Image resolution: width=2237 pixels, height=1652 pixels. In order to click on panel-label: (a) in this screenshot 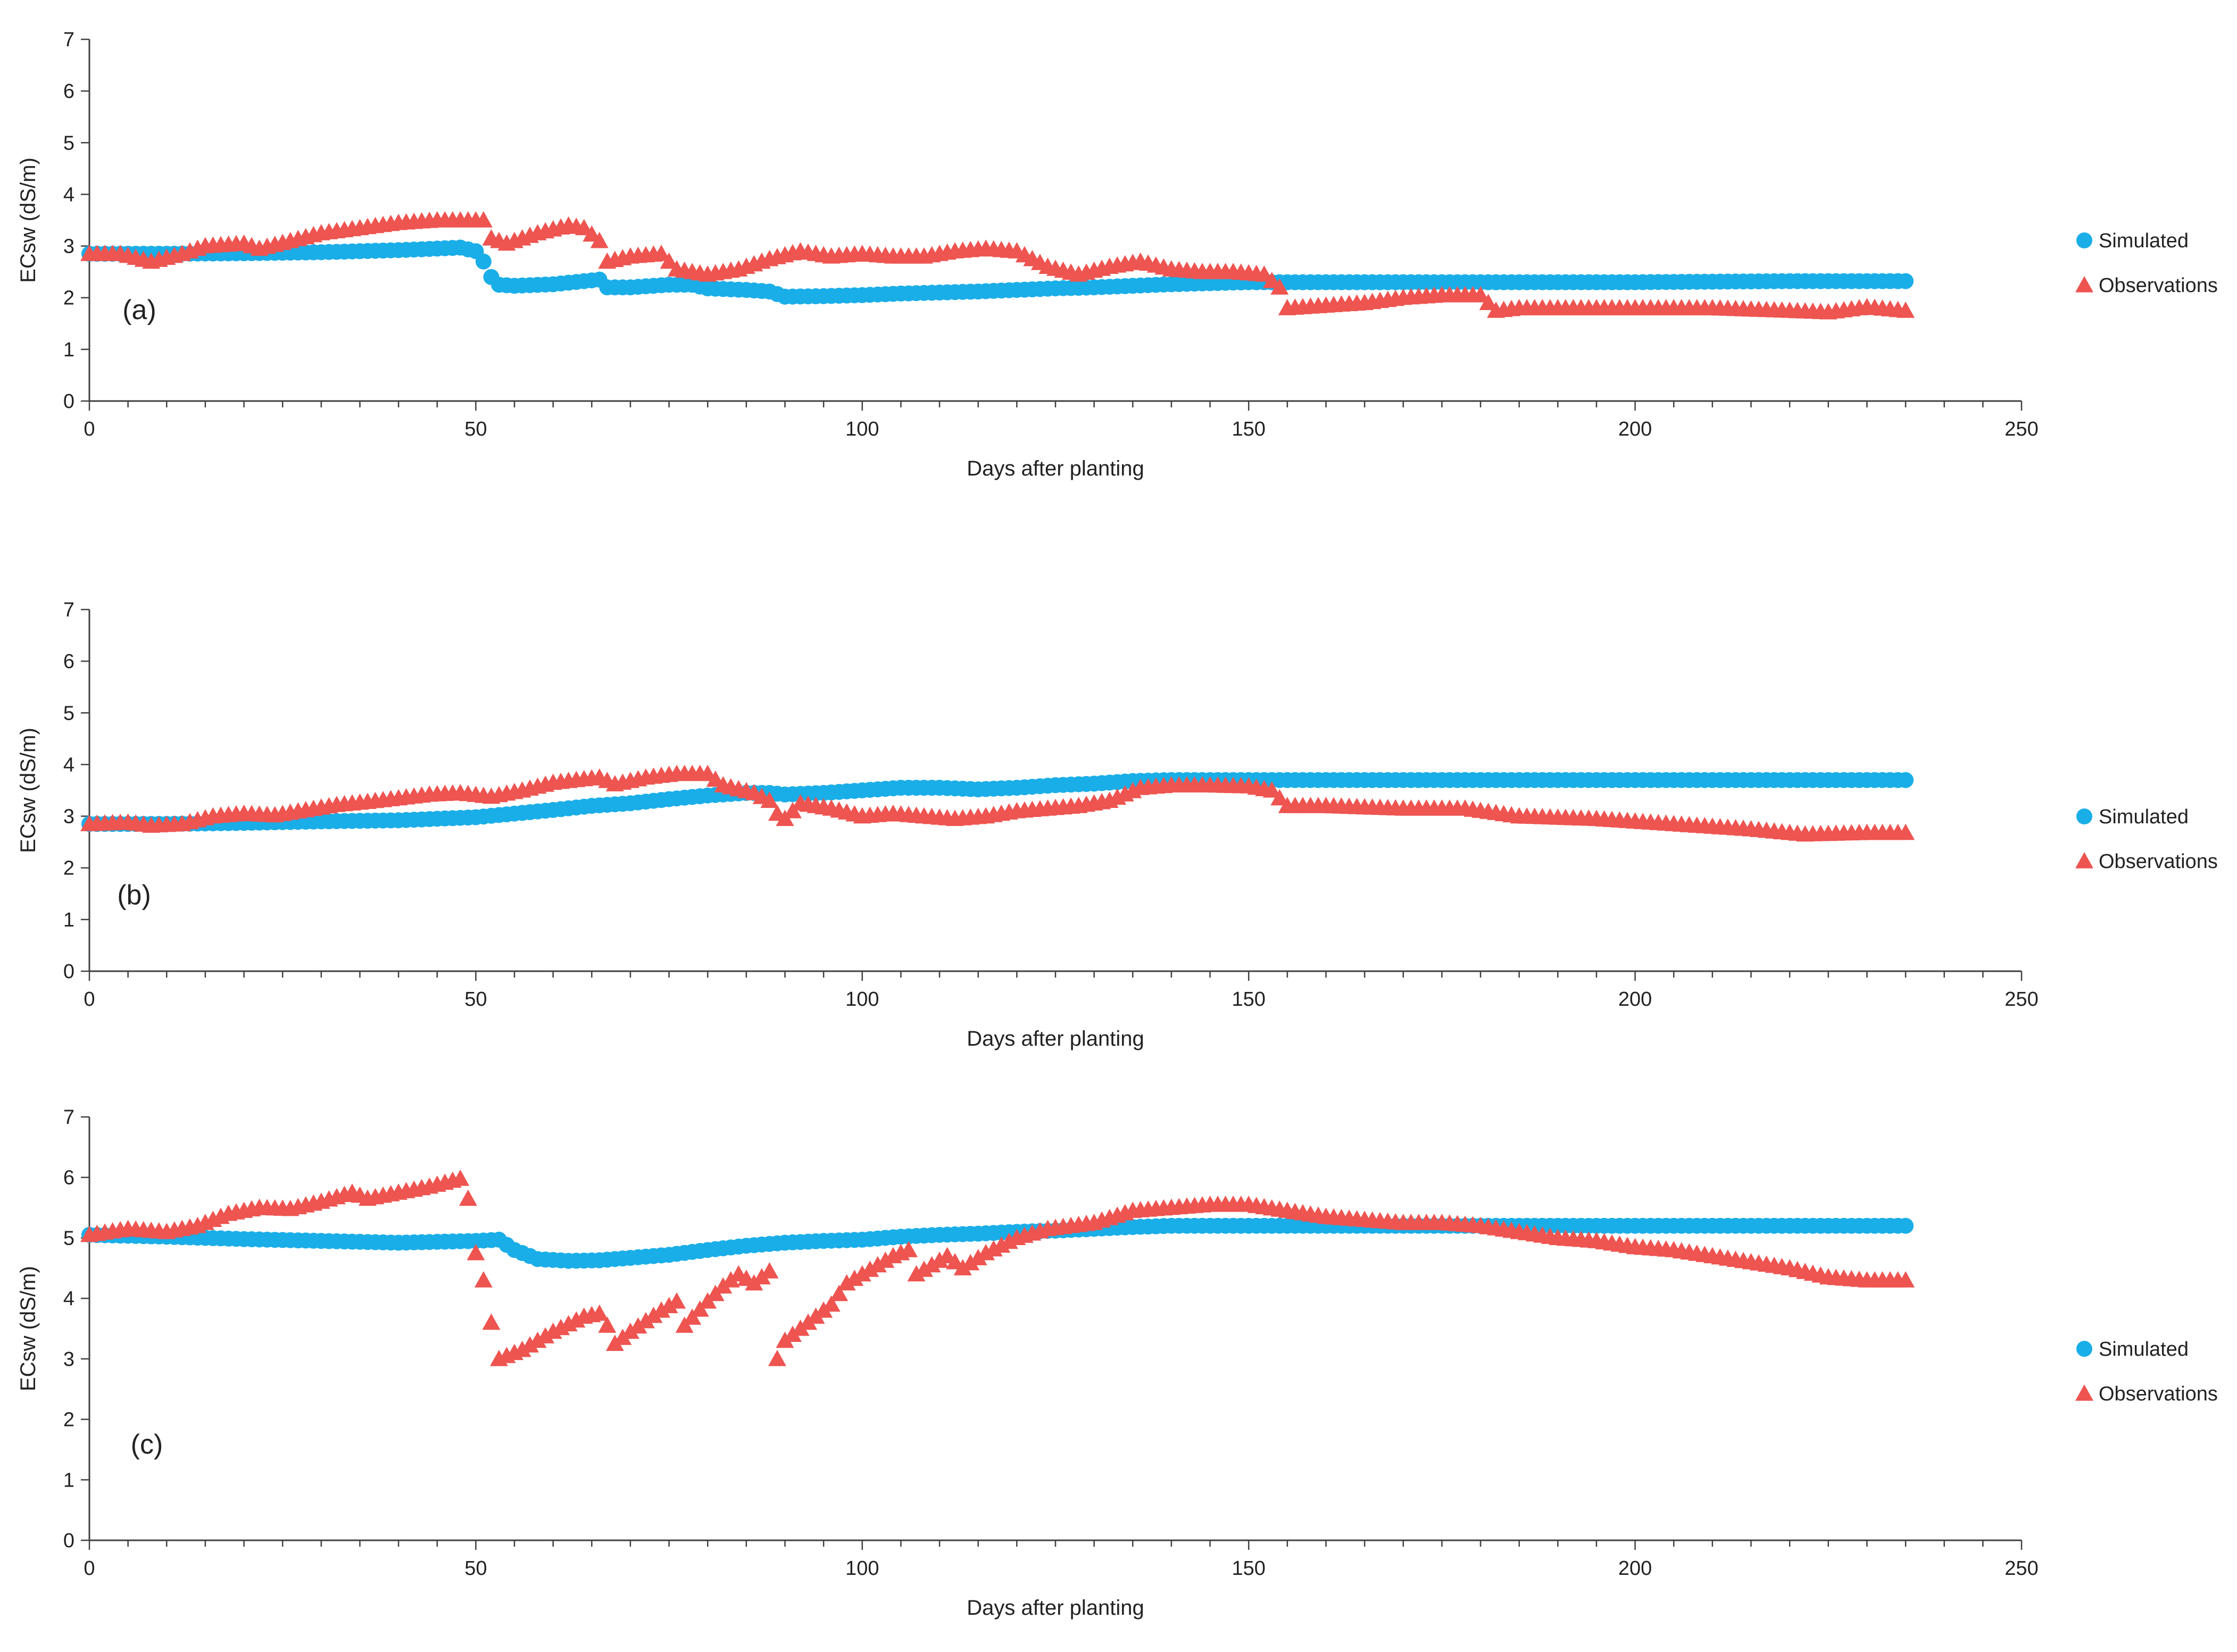, I will do `click(139, 310)`.